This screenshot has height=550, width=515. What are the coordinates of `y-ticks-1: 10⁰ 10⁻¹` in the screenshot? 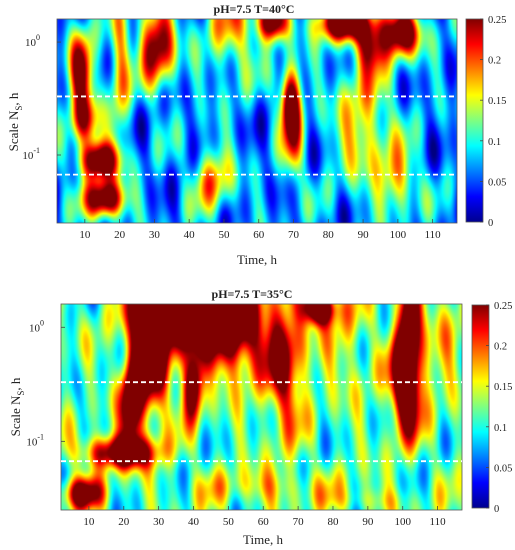 It's located at (41, 97).